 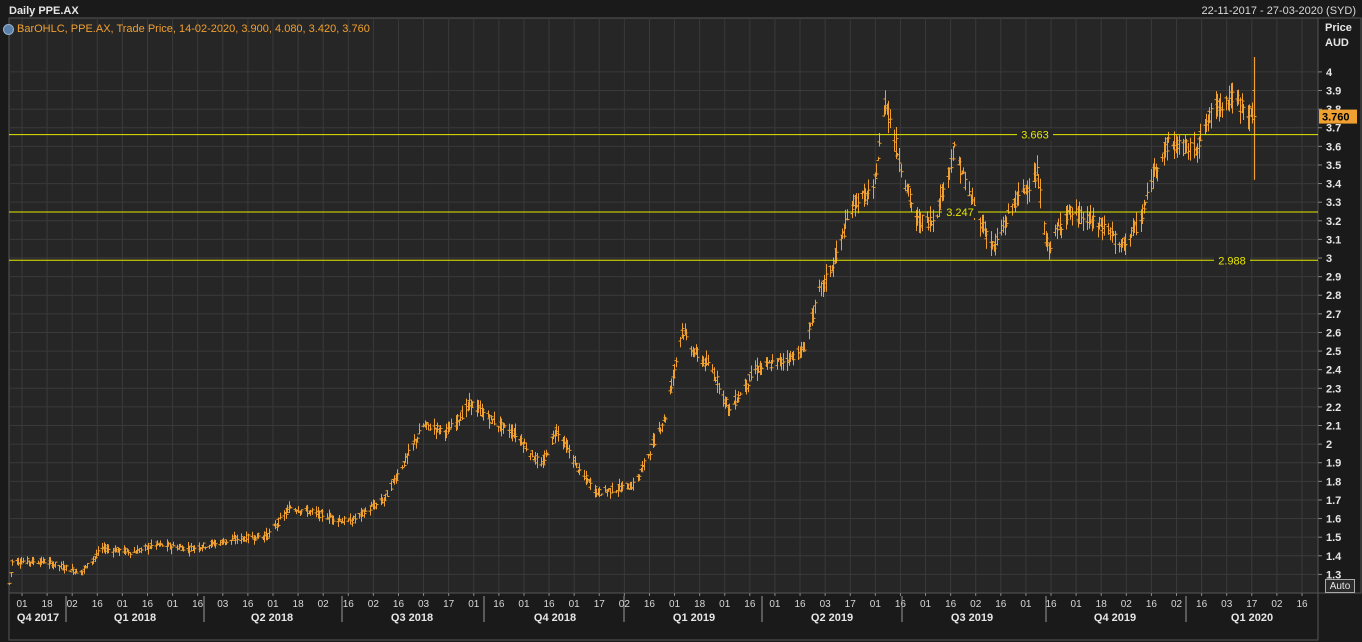 What do you see at coordinates (1252, 618) in the screenshot?
I see `x-quarter-label: Q1 2020` at bounding box center [1252, 618].